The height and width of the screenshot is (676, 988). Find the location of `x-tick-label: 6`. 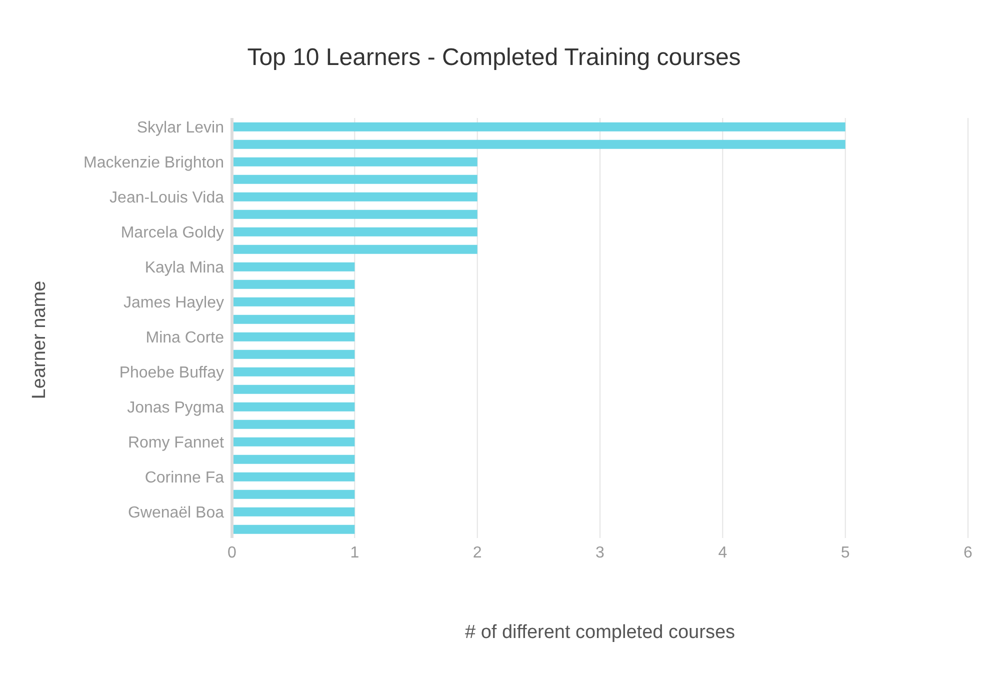

x-tick-label: 6 is located at coordinates (968, 553).